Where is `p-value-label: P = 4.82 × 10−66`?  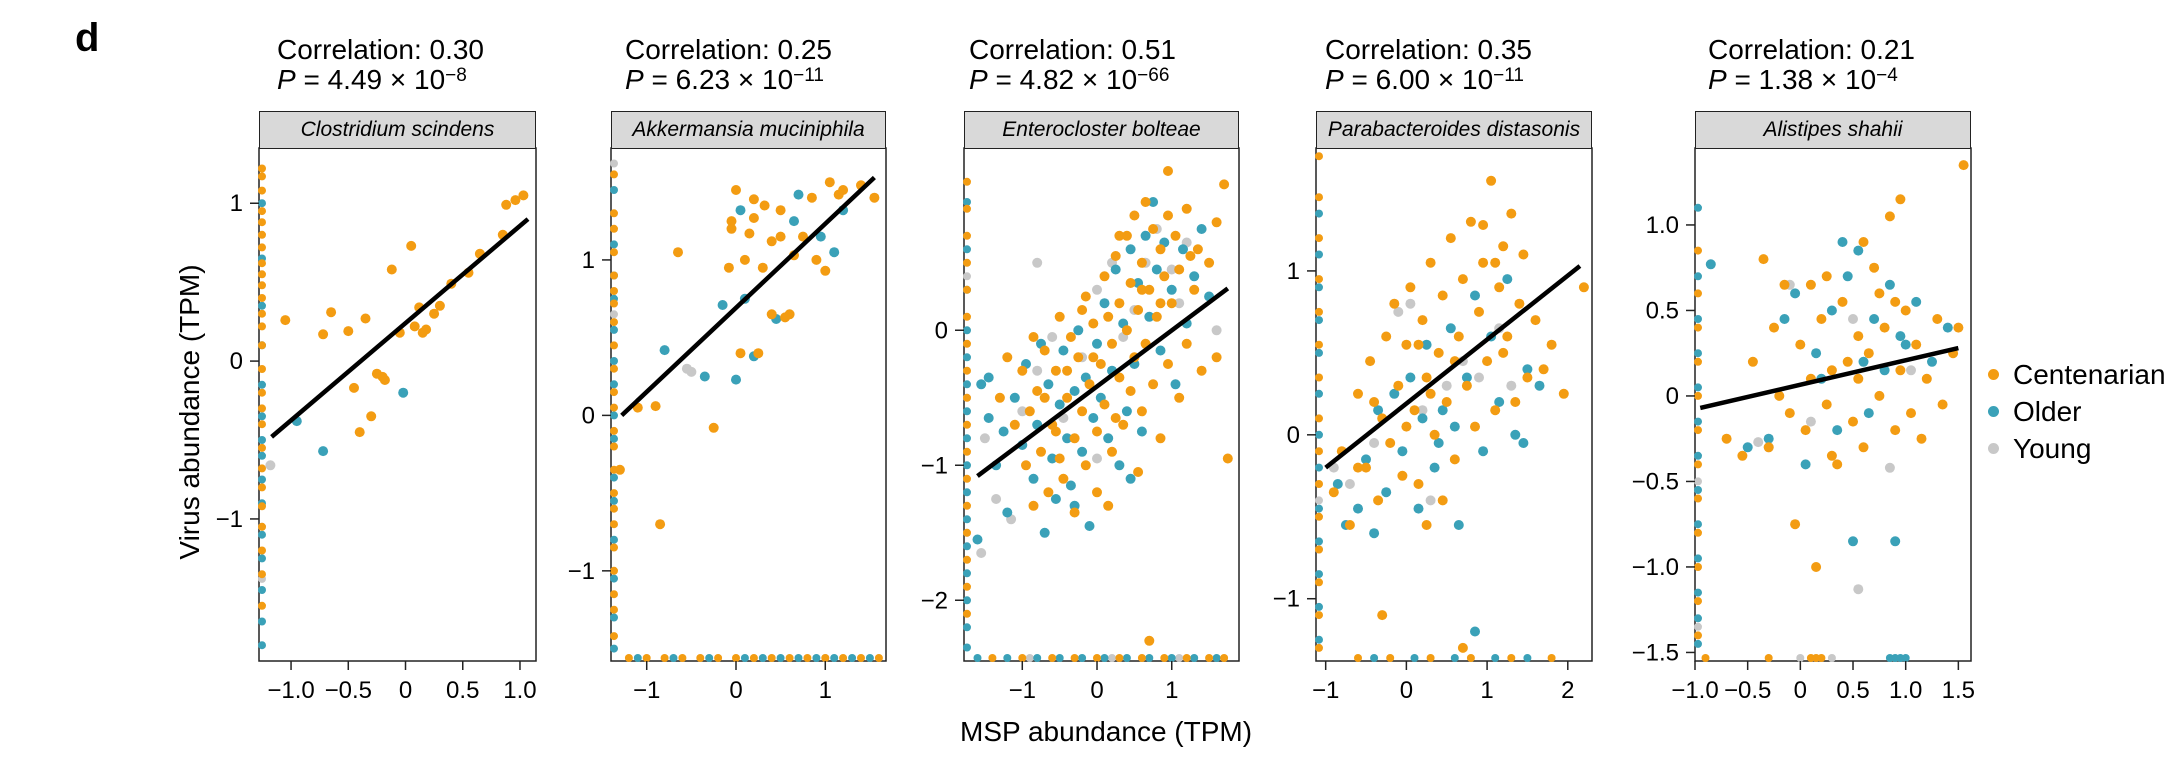
p-value-label: P = 4.82 × 10−66 is located at coordinates (1069, 79).